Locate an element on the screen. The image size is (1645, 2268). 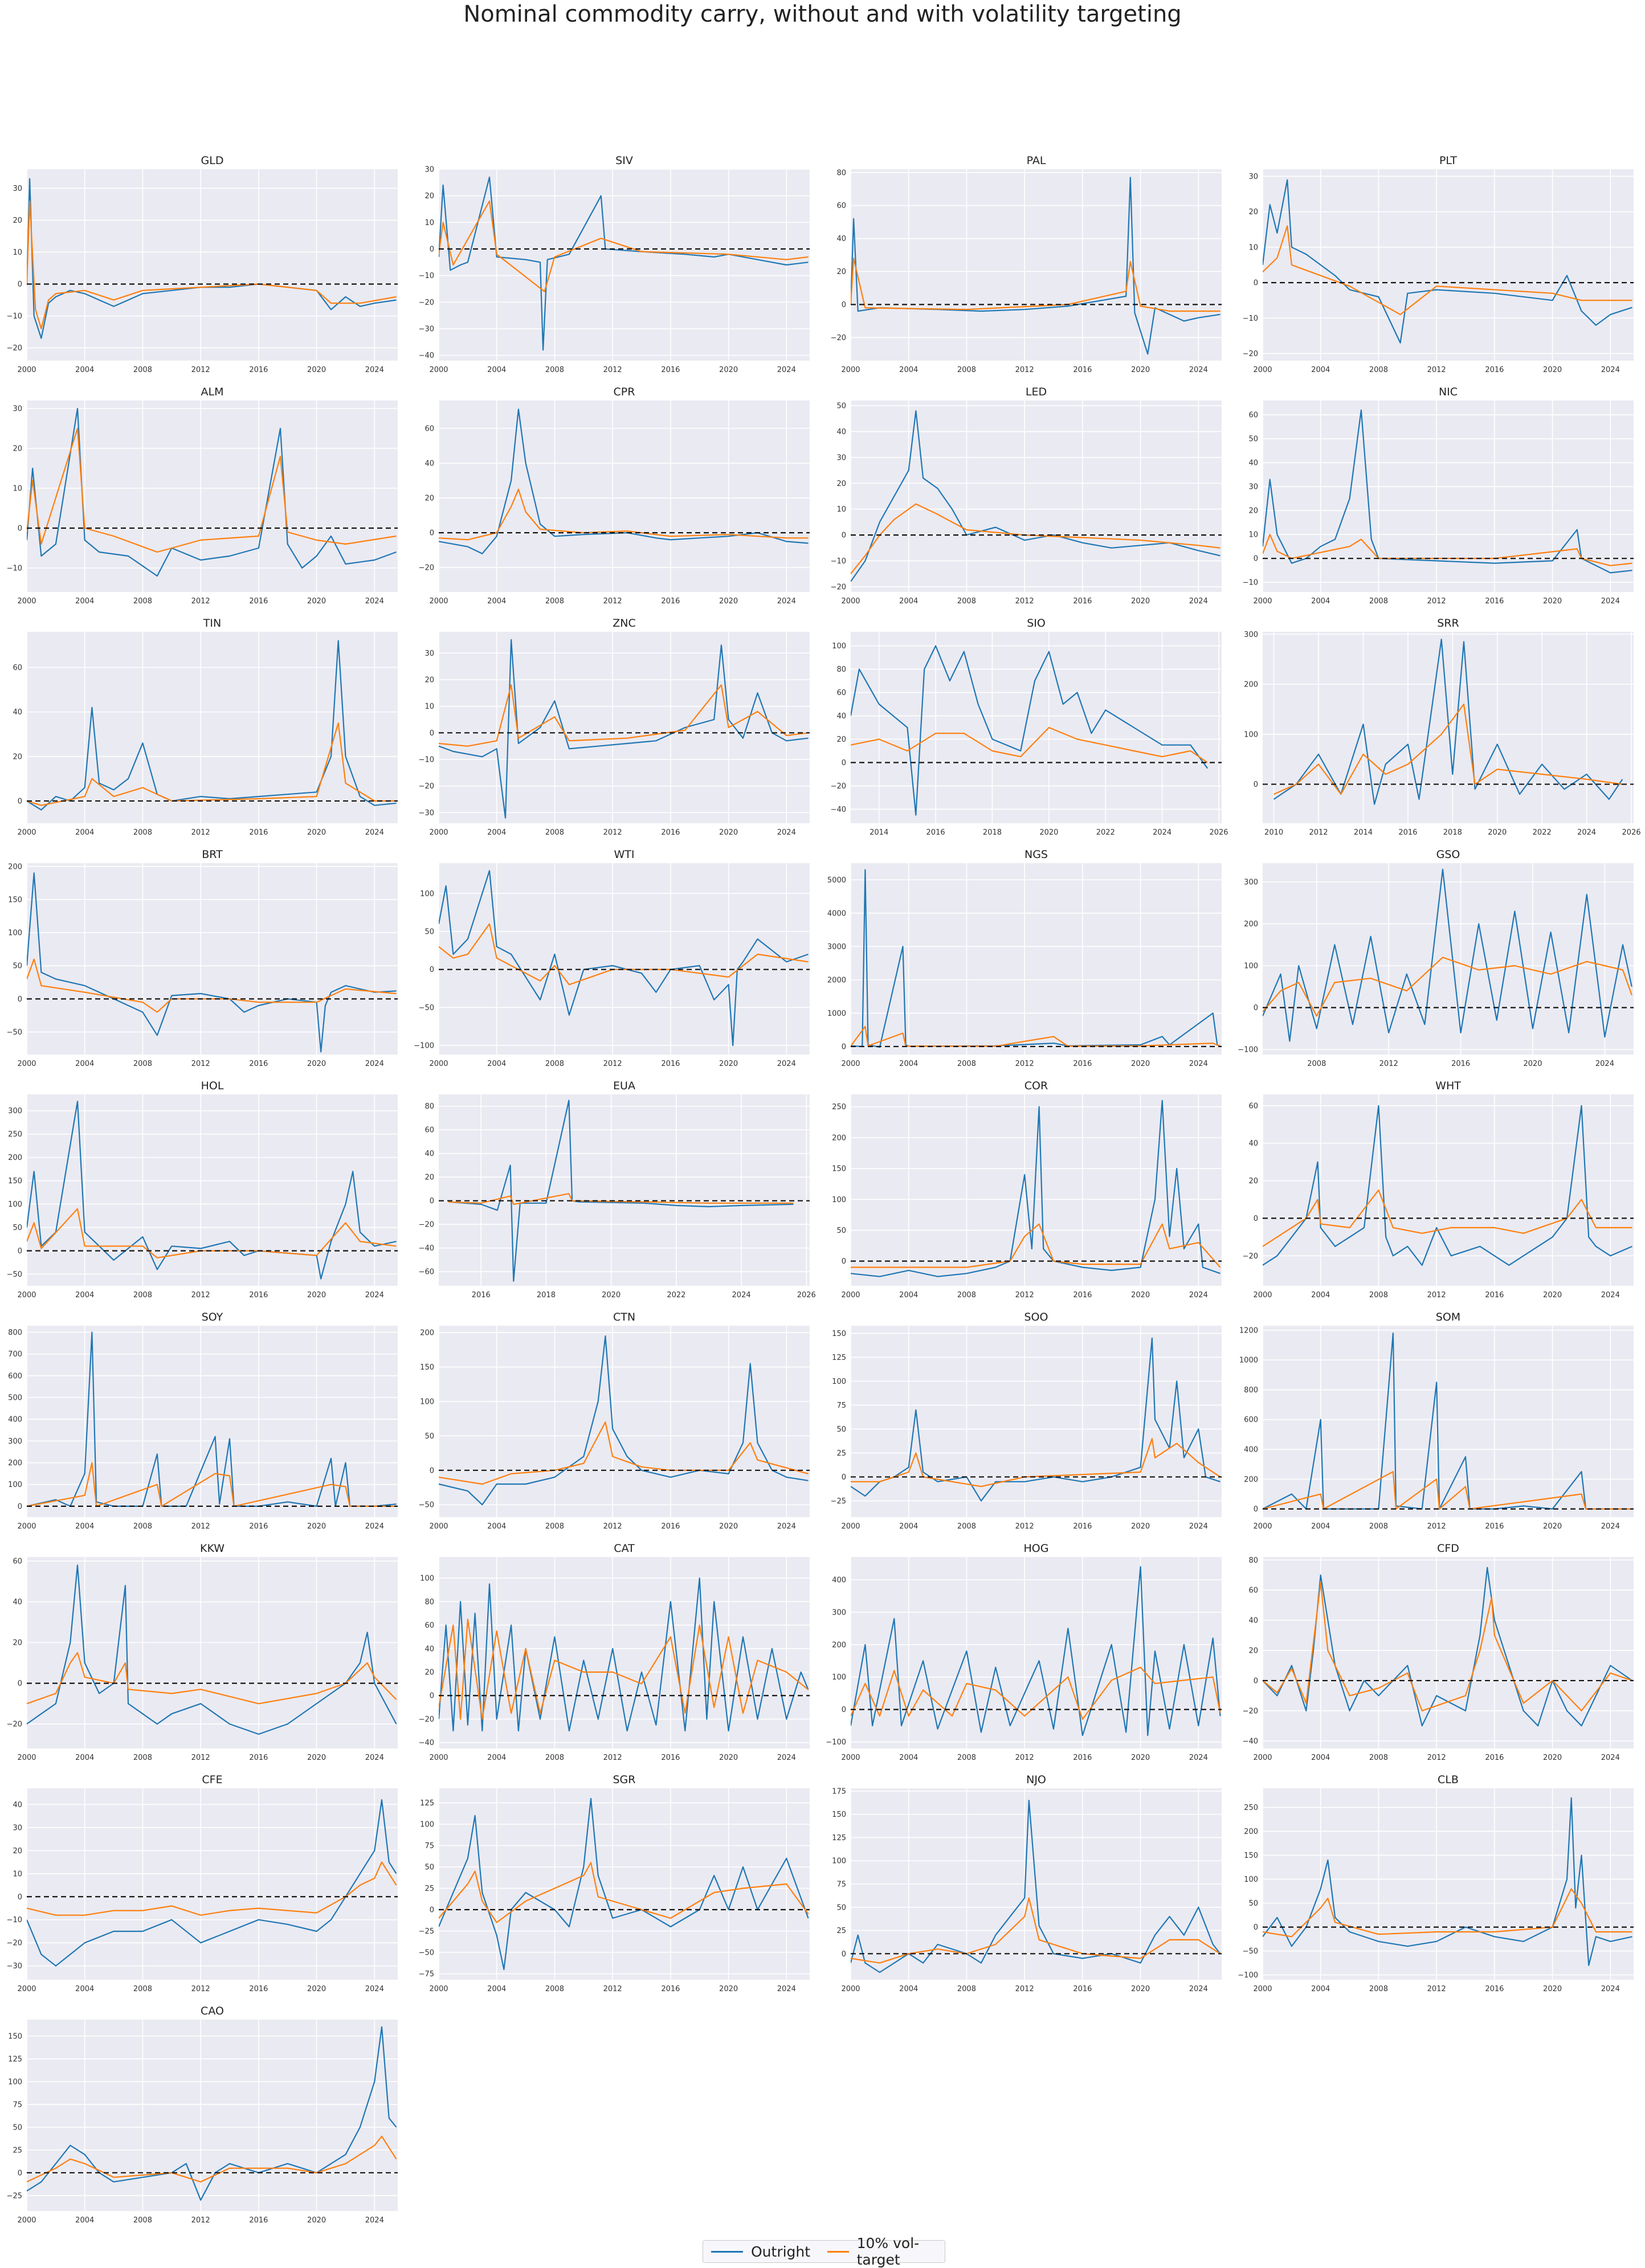
y-tick-label: 500 is located at coordinates (15, 1398).